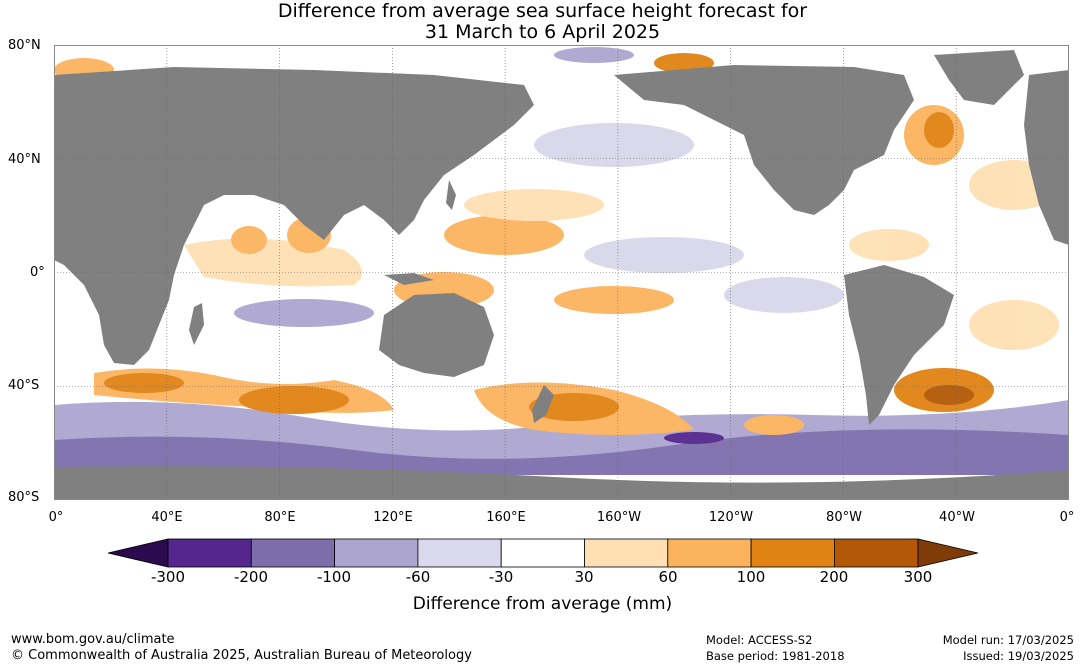 Image resolution: width=1085 pixels, height=667 pixels. Describe the element at coordinates (504, 235) in the screenshot. I see `north-west-pacific-positive` at that location.